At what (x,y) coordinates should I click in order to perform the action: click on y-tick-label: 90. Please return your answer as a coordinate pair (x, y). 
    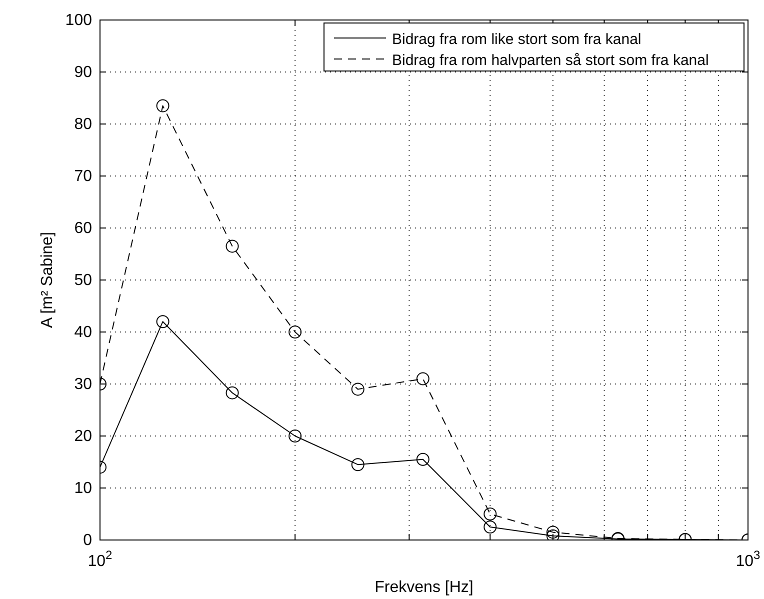
    Looking at the image, I should click on (83, 72).